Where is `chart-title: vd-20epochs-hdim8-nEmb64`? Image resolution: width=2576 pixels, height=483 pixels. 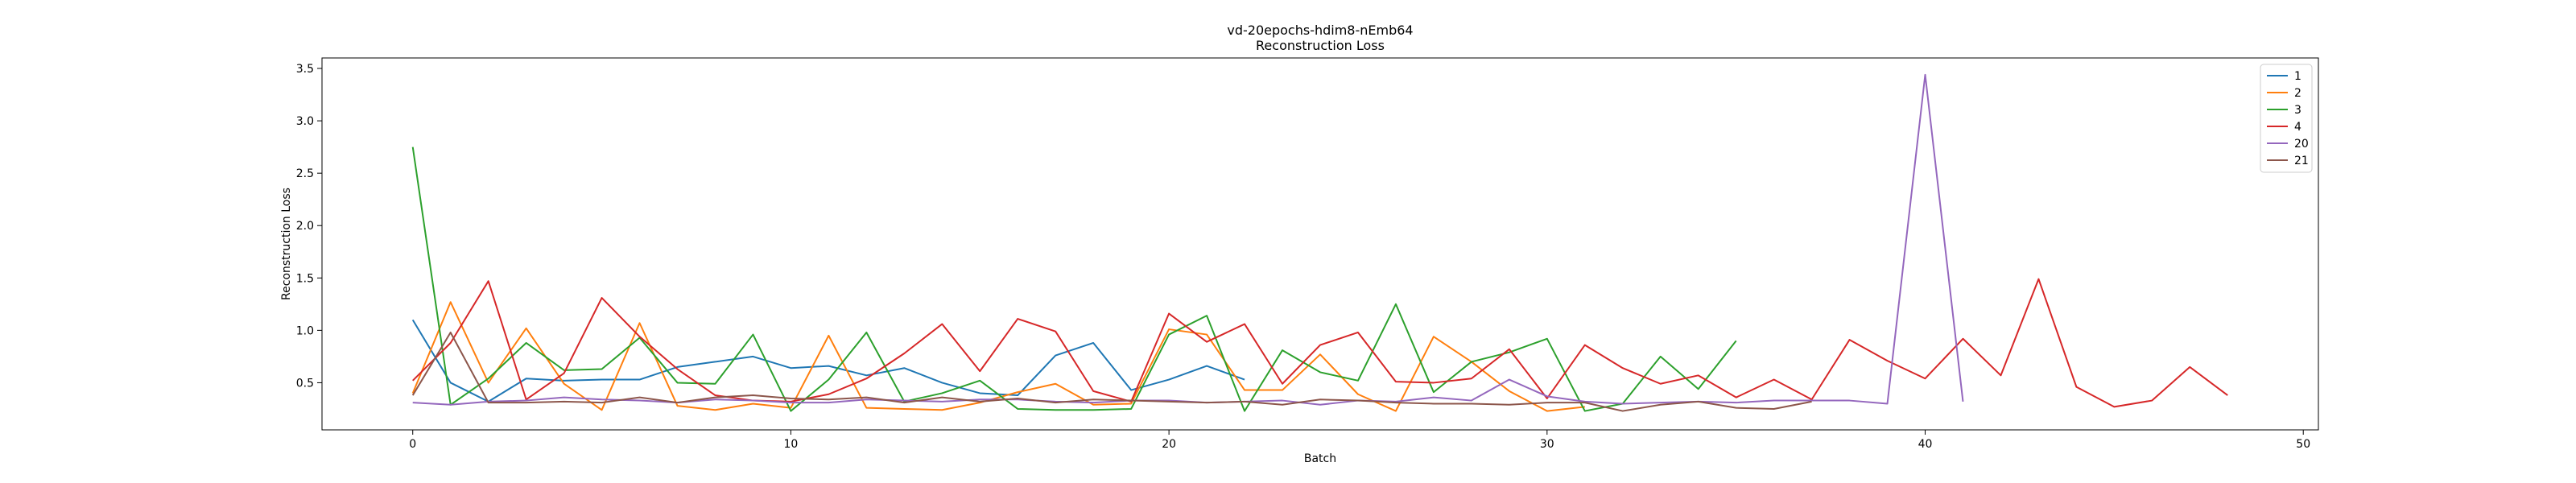
chart-title: vd-20epochs-hdim8-nEmb64 is located at coordinates (1320, 30).